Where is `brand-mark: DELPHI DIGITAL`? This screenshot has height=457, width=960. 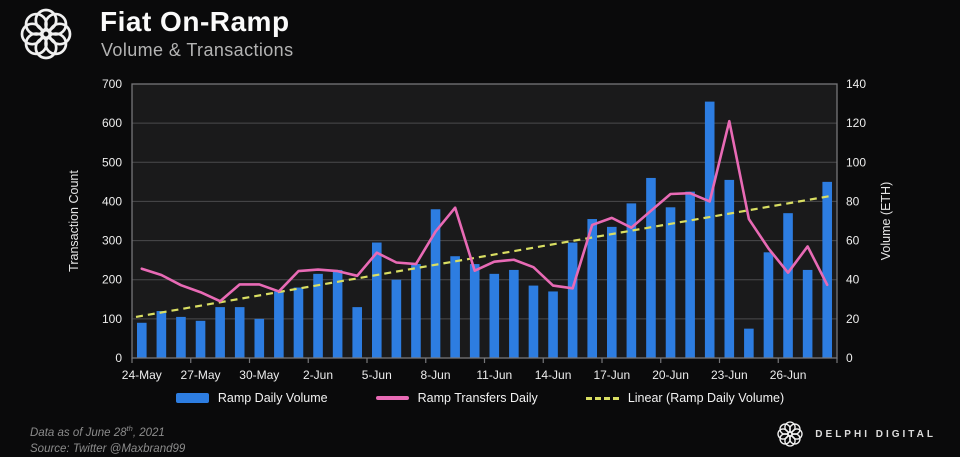 brand-mark: DELPHI DIGITAL is located at coordinates (855, 434).